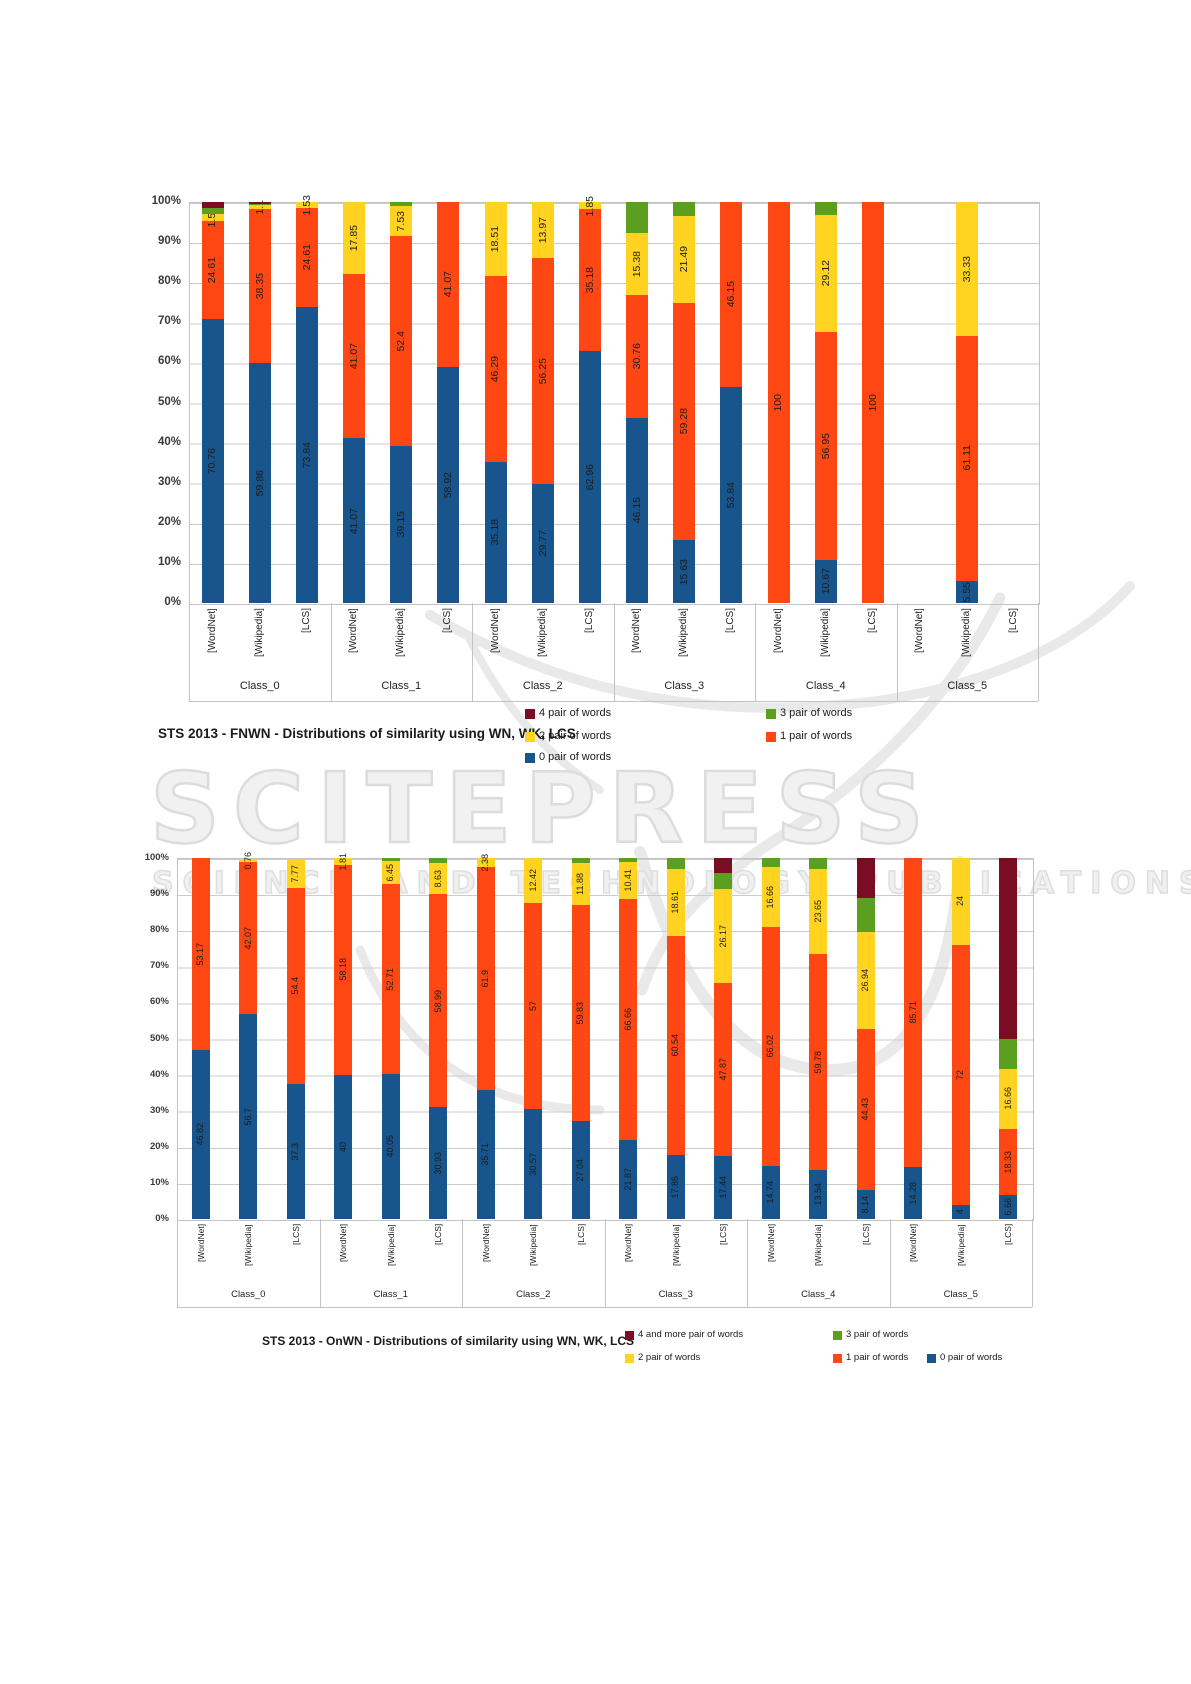 This screenshot has width=1191, height=1684. Describe the element at coordinates (575, 736) in the screenshot. I see `legend-label: 2 pair of words` at that location.